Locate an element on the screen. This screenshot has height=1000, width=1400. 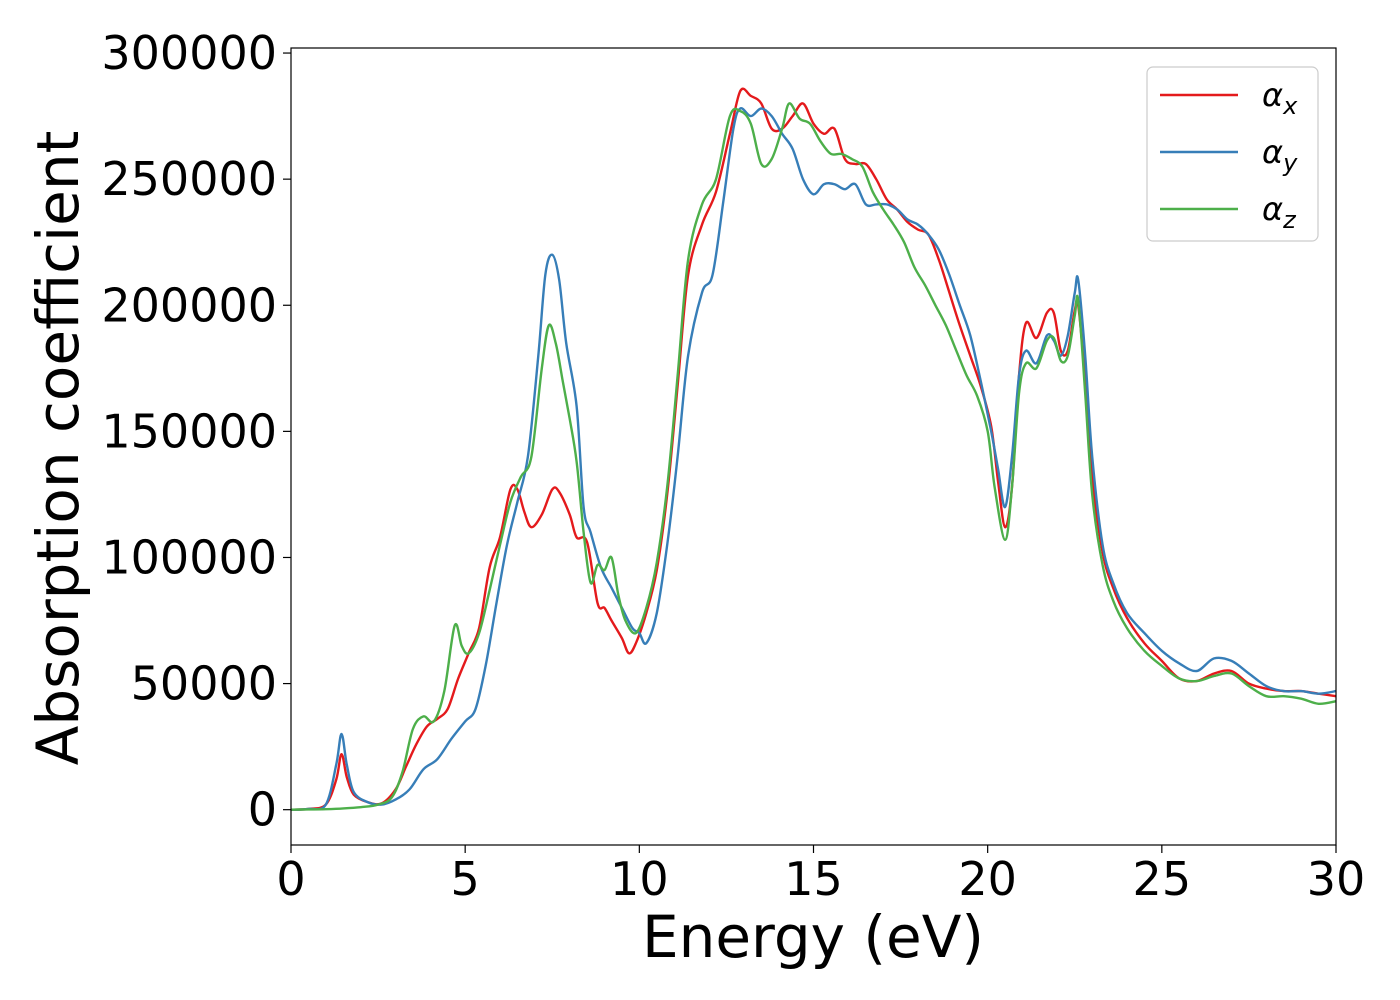
legend-label-x: αx is located at coordinates (1280, 98).